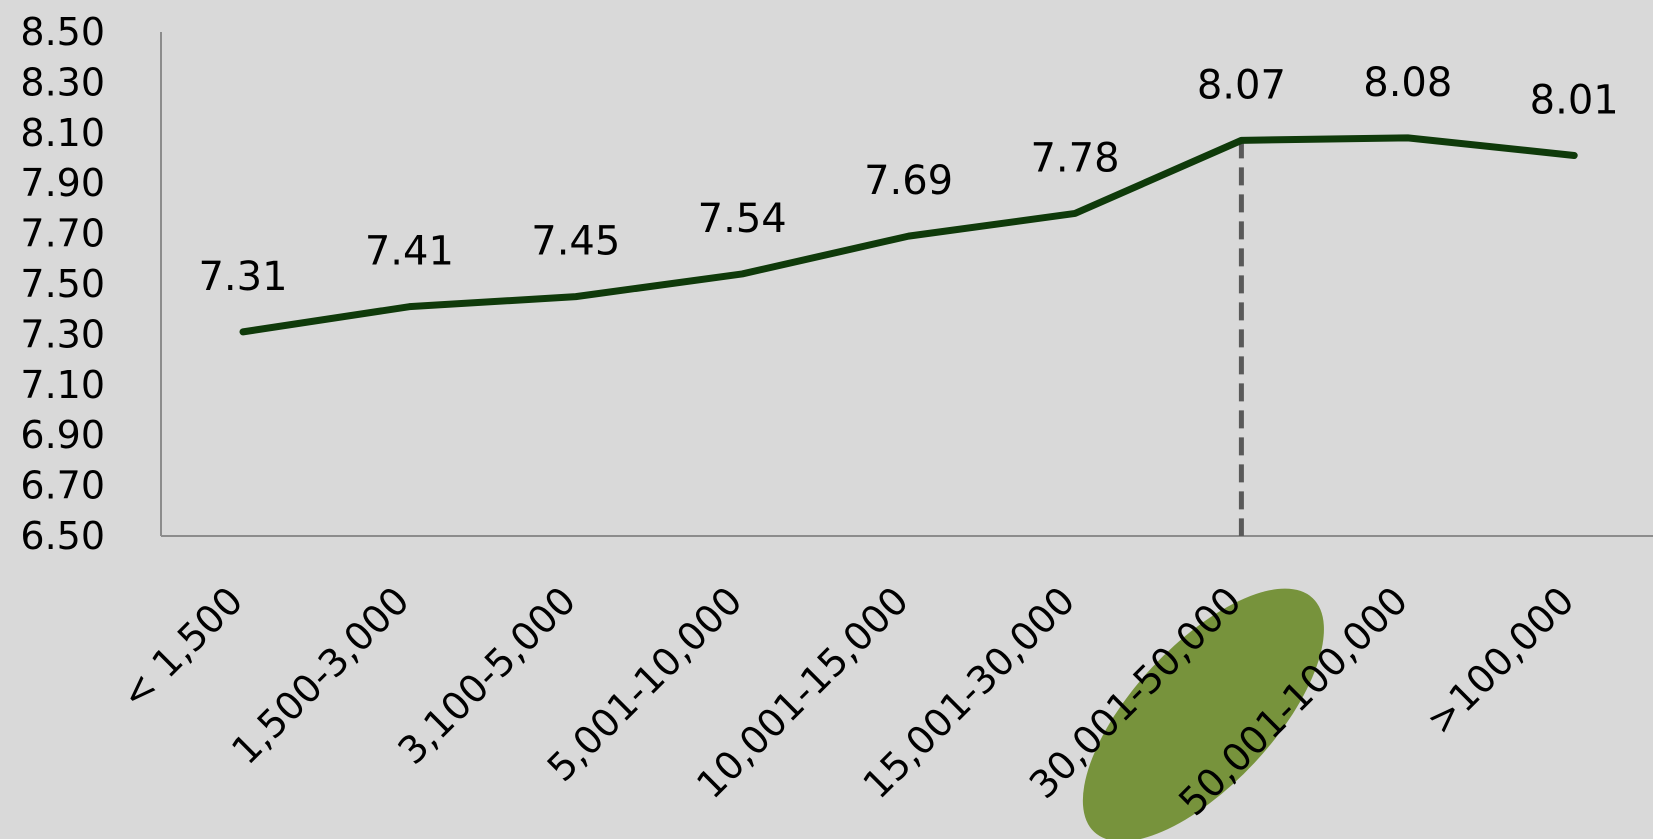 Image resolution: width=1653 pixels, height=839 pixels. I want to click on y-tick-label: 7.50, so click(62, 284).